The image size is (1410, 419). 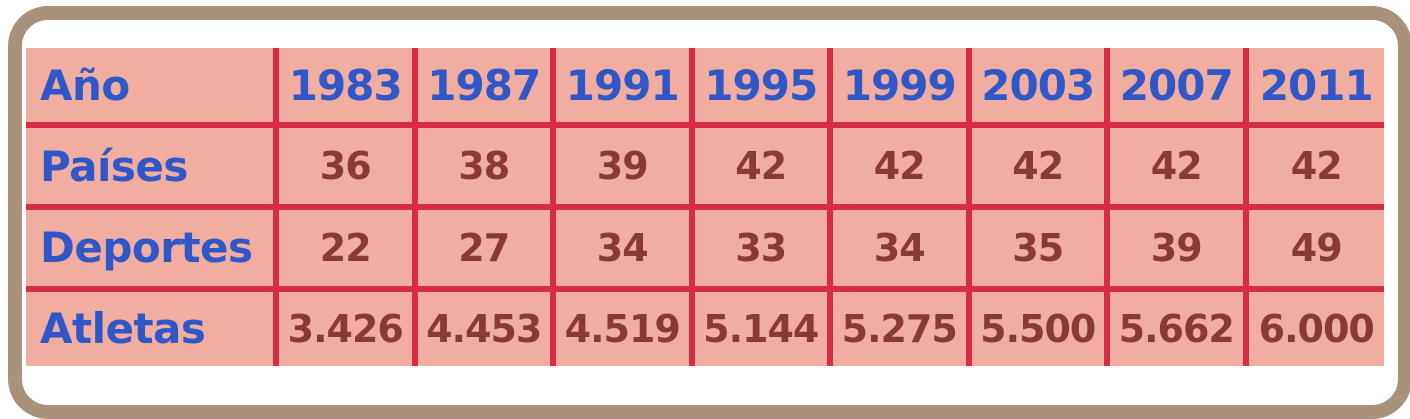 What do you see at coordinates (1176, 325) in the screenshot?
I see `table-cell: 5.662` at bounding box center [1176, 325].